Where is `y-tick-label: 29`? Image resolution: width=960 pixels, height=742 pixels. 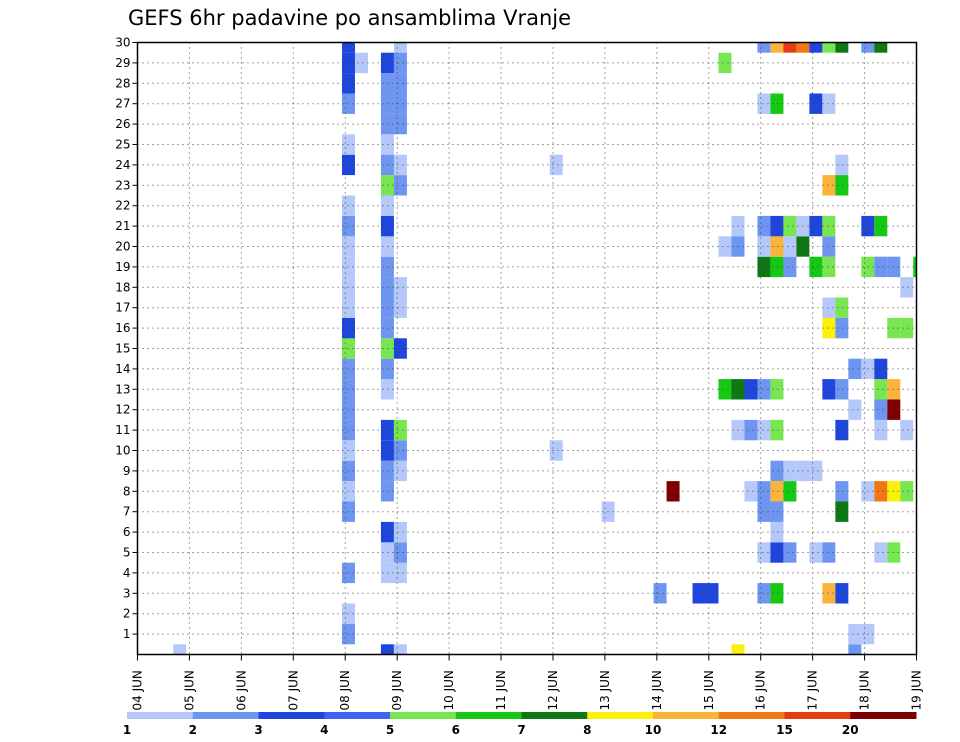 y-tick-label: 29 is located at coordinates (122, 63).